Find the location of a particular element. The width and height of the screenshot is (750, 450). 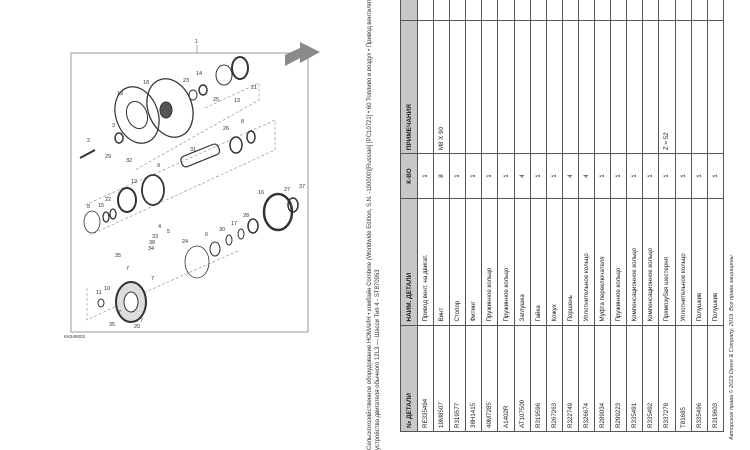

table-row: R319603 Полушкив 1 is located at coordinates (715, 216).